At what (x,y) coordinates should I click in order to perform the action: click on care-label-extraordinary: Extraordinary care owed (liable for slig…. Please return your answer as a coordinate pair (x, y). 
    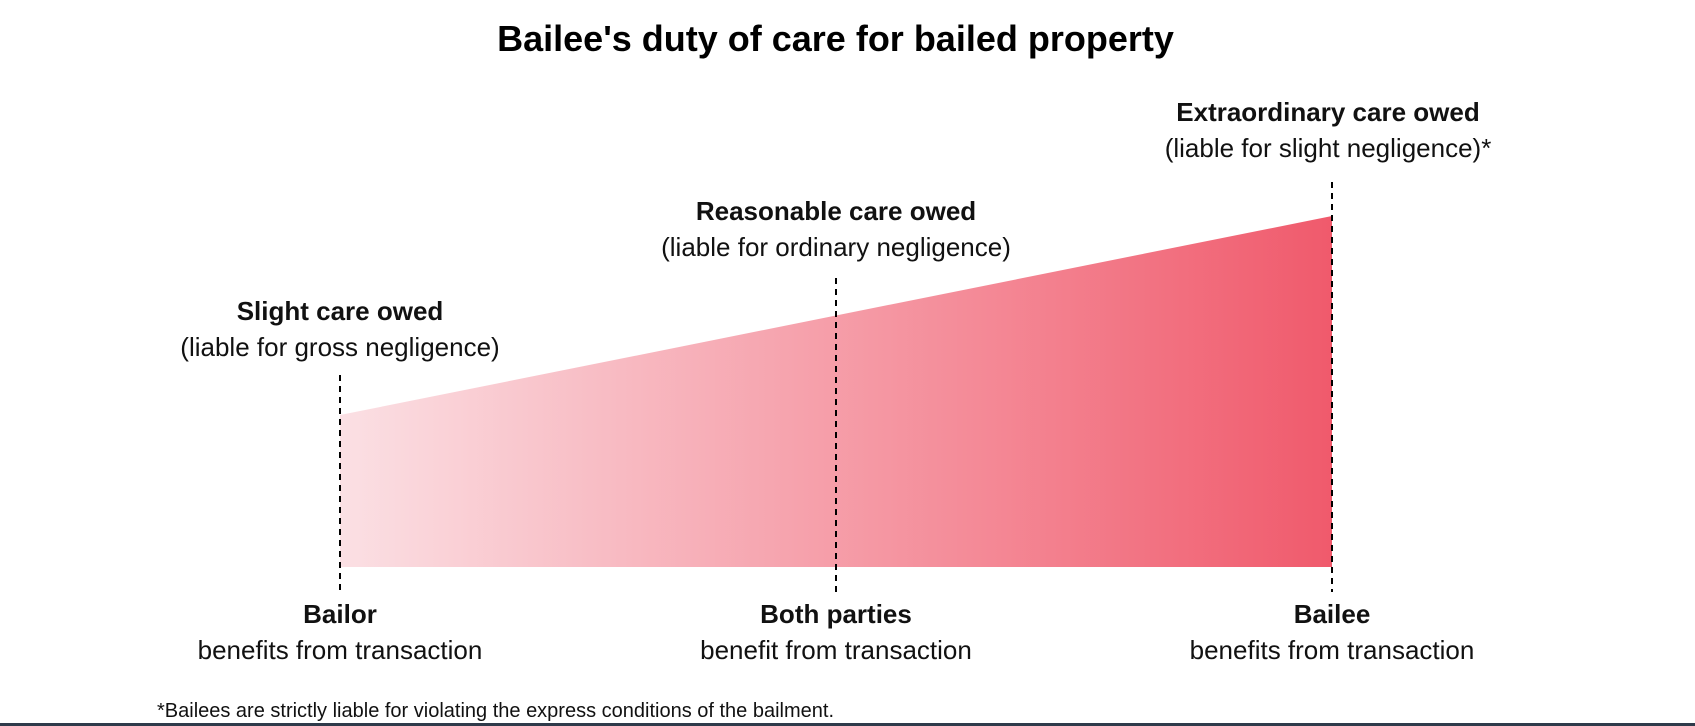
    Looking at the image, I should click on (1328, 130).